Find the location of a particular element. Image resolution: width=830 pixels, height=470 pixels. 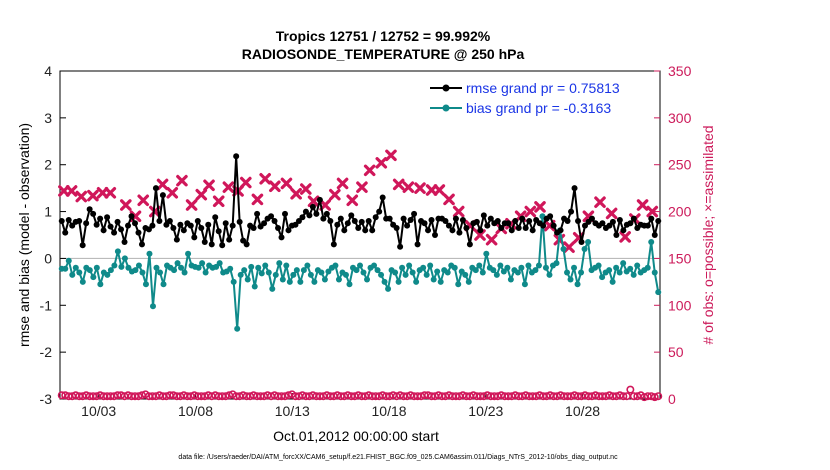

y2-axis-label: # of obs: o=possible; ×=assimilated is located at coordinates (708, 234).